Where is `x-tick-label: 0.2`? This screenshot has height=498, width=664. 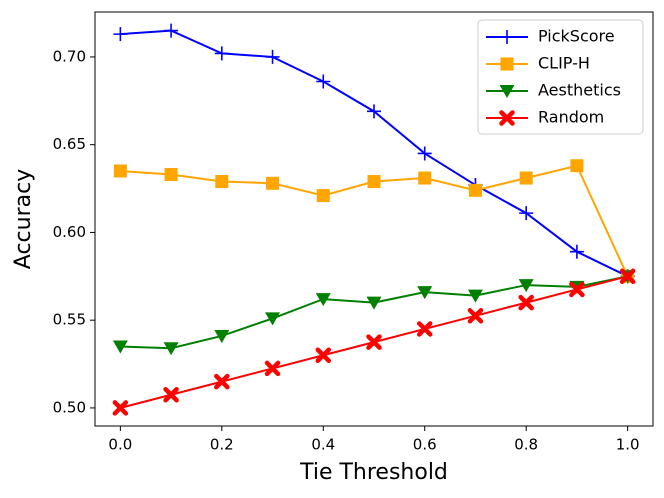
x-tick-label: 0.2 is located at coordinates (222, 445).